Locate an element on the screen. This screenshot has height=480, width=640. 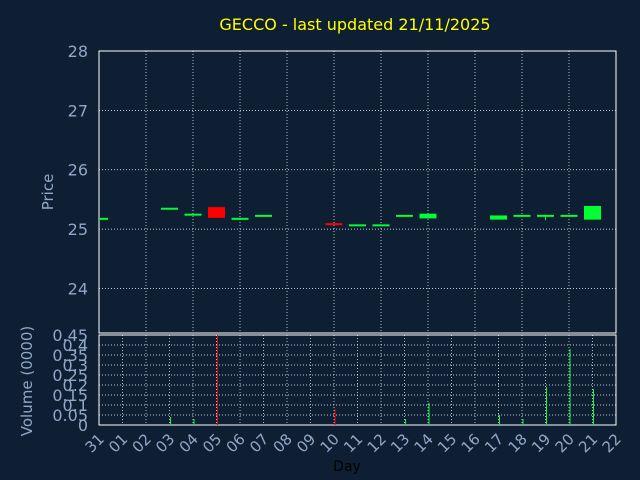
x-tick-label: 11 is located at coordinates (353, 443).